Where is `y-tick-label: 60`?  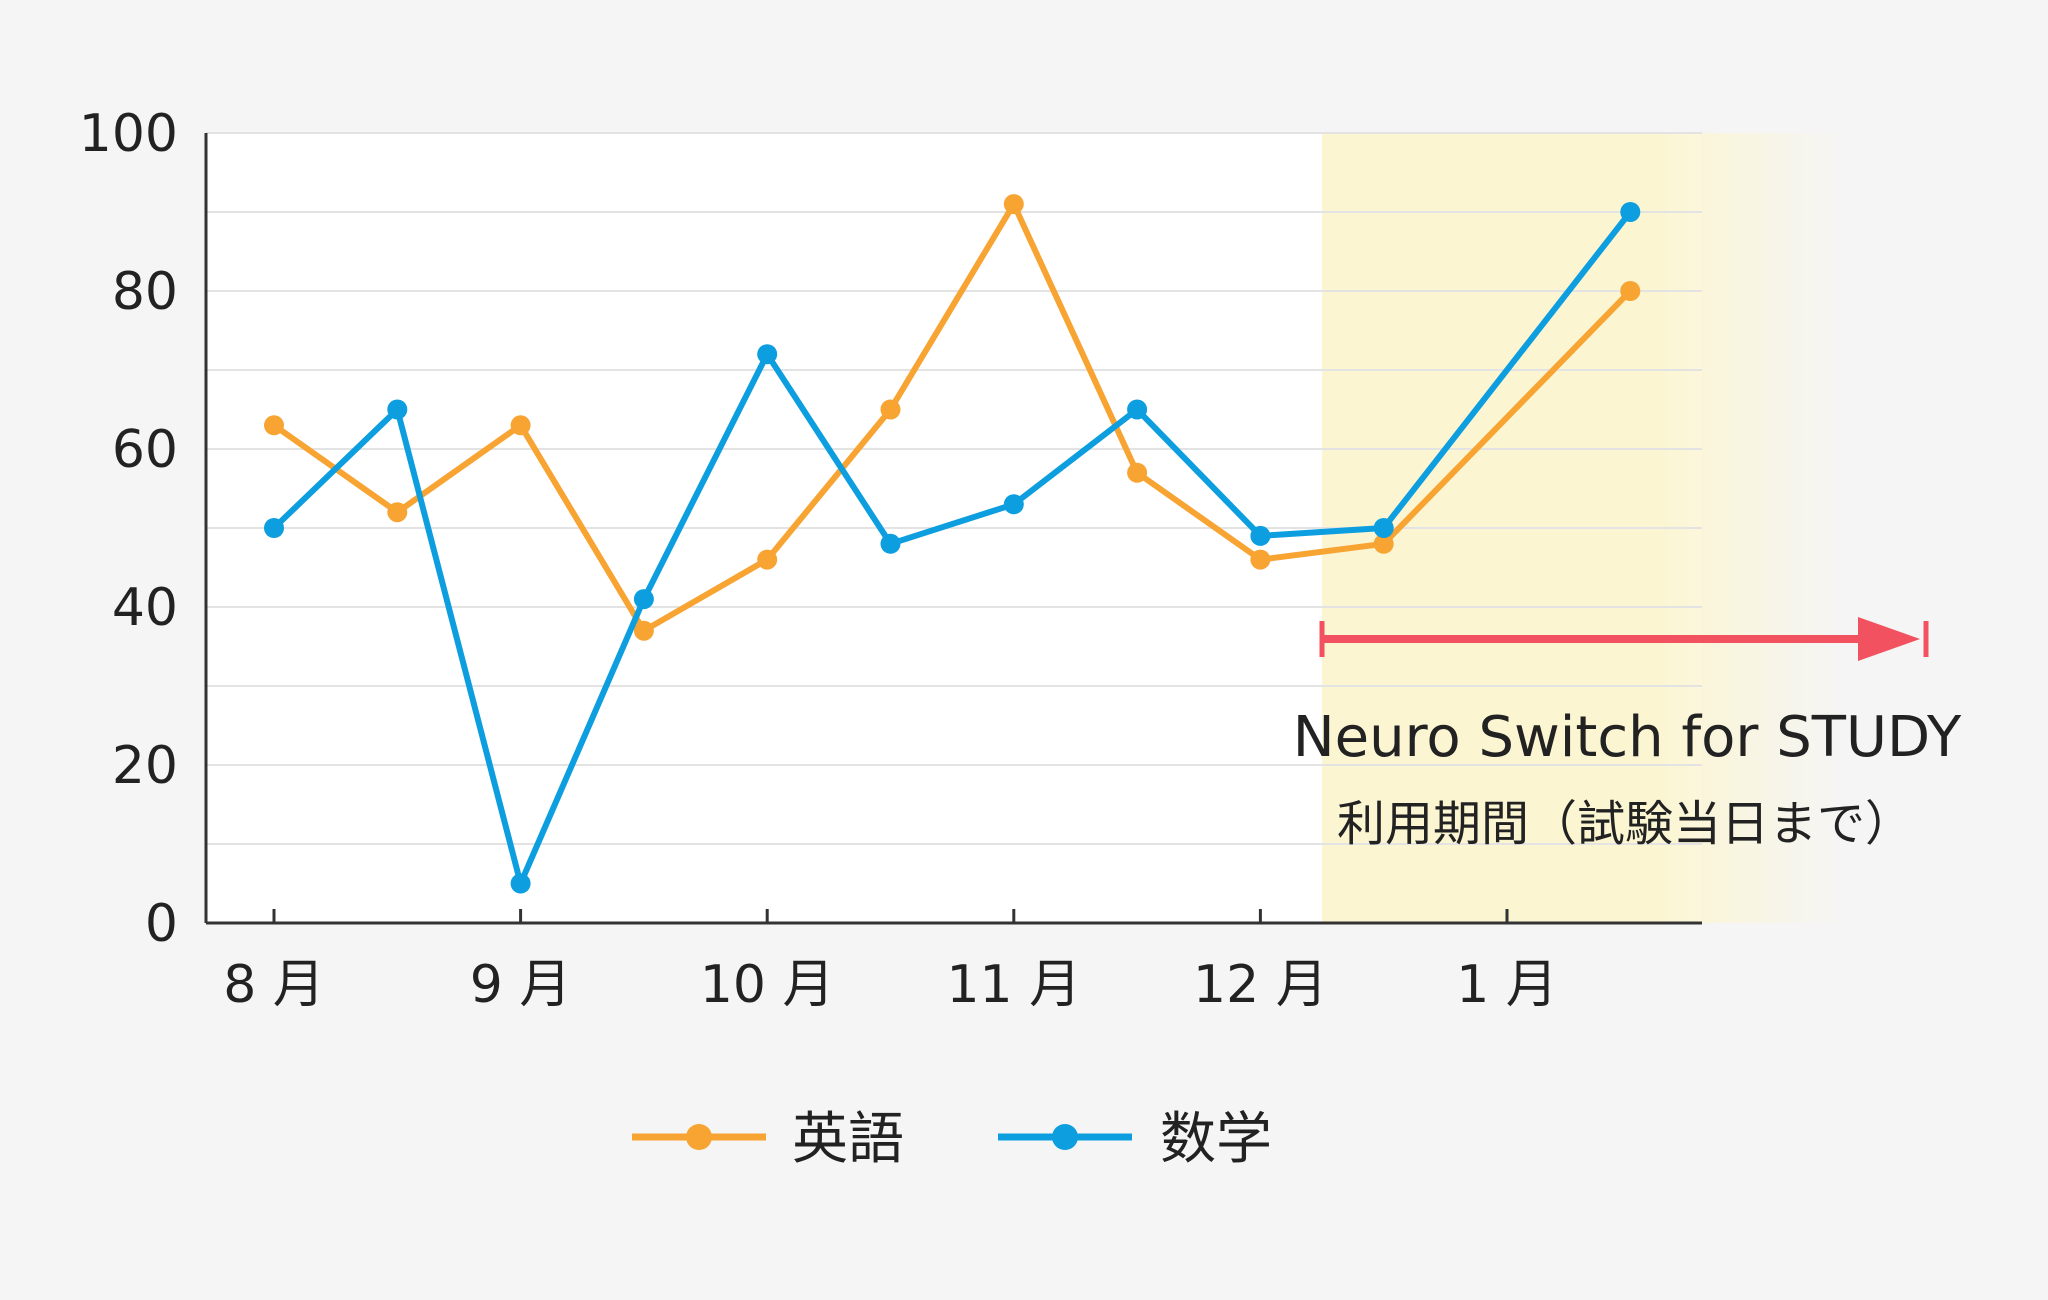
y-tick-label: 60 is located at coordinates (145, 450).